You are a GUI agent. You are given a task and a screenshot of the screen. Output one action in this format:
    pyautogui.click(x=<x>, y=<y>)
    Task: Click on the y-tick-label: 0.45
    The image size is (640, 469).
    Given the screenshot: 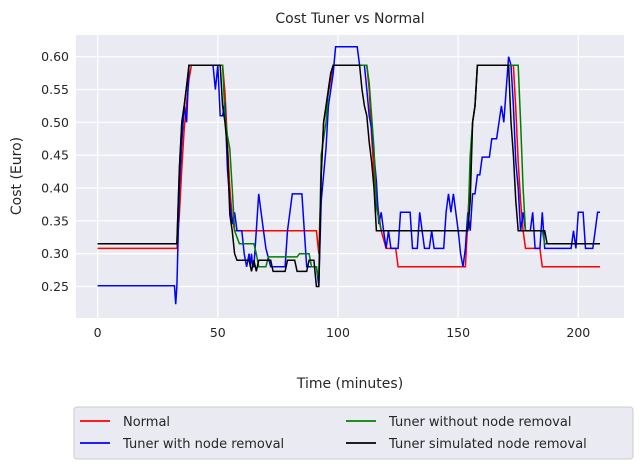 What is the action you would take?
    pyautogui.click(x=55, y=155)
    